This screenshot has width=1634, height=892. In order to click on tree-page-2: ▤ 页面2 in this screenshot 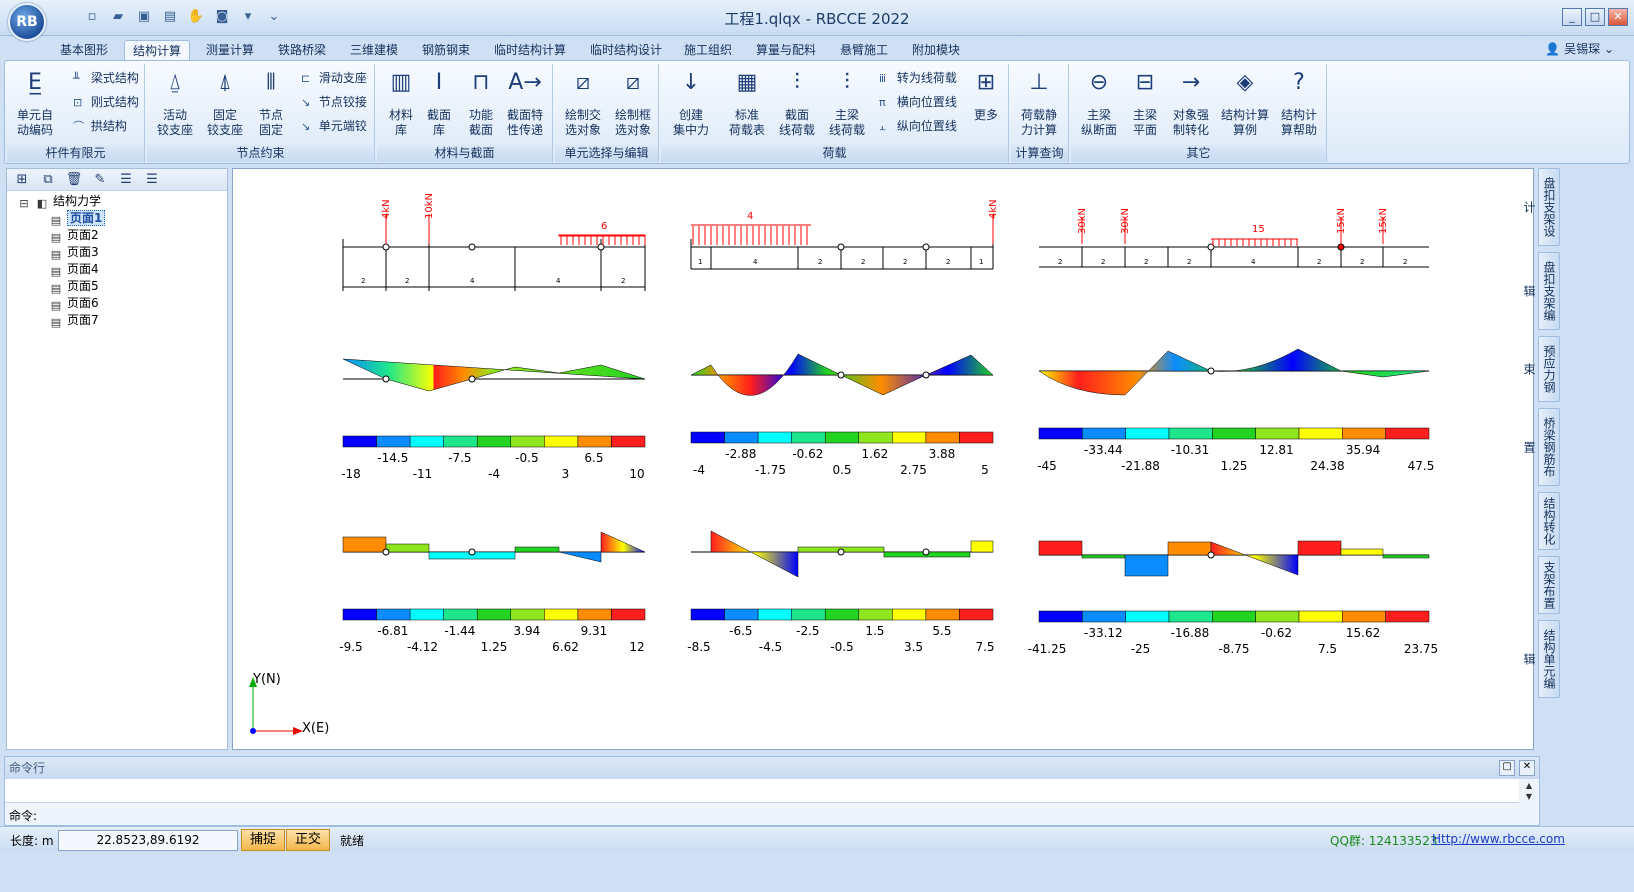, I will do `click(74, 235)`.